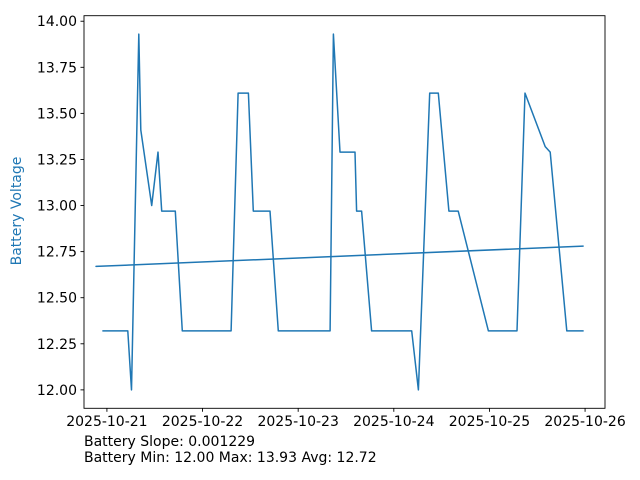  What do you see at coordinates (393, 422) in the screenshot?
I see `x-tick-label: 2025-10-24` at bounding box center [393, 422].